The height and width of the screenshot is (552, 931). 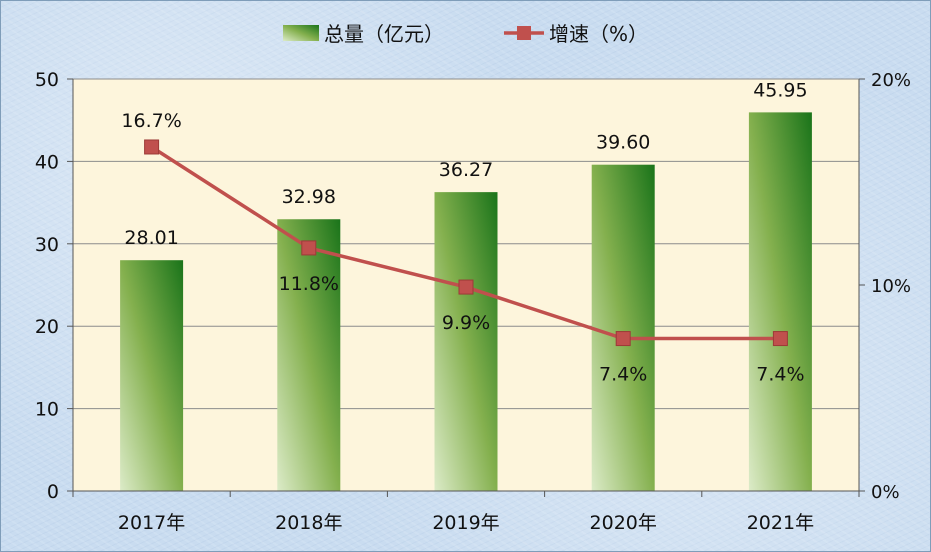 What do you see at coordinates (47, 162) in the screenshot?
I see `y-left-tick-label: 40` at bounding box center [47, 162].